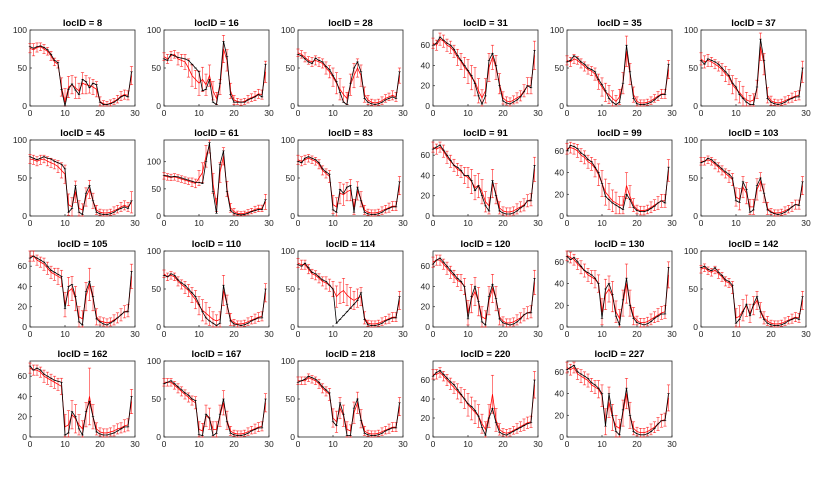 This screenshot has width=816, height=481. Describe the element at coordinates (210, 68) in the screenshot. I see `subplot-panel: locID = 16 0 10 20 30 0 50 100` at that location.